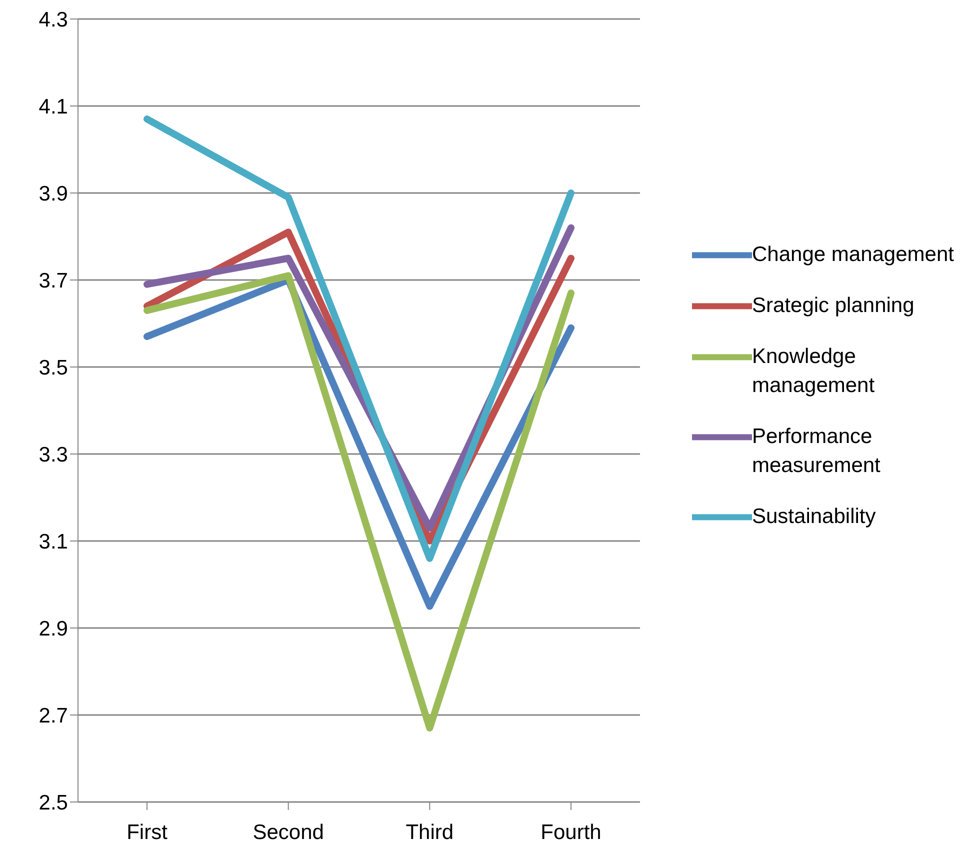 This screenshot has height=849, width=974. Describe the element at coordinates (853, 255) in the screenshot. I see `legend-label: Change management` at that location.